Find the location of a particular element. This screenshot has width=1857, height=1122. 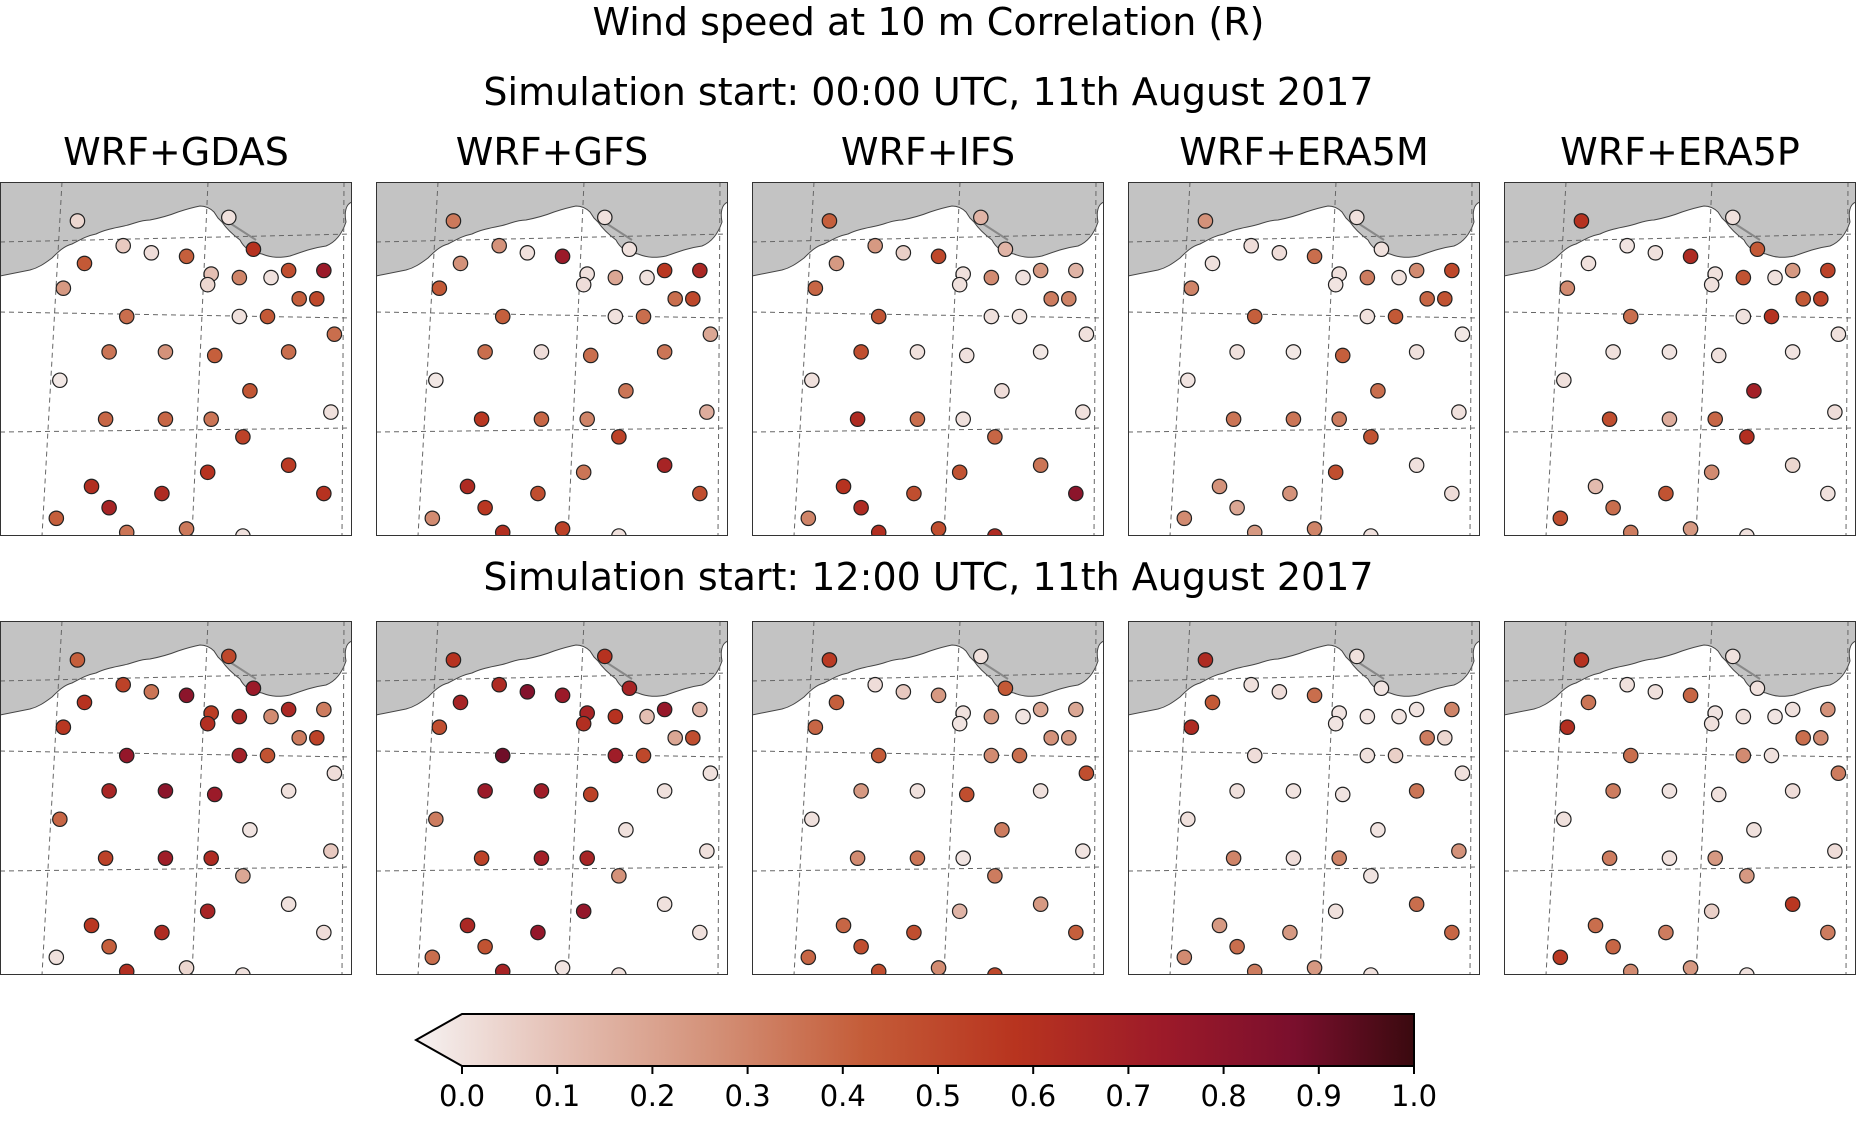

map-panel-gdas-row2 is located at coordinates (176, 798).